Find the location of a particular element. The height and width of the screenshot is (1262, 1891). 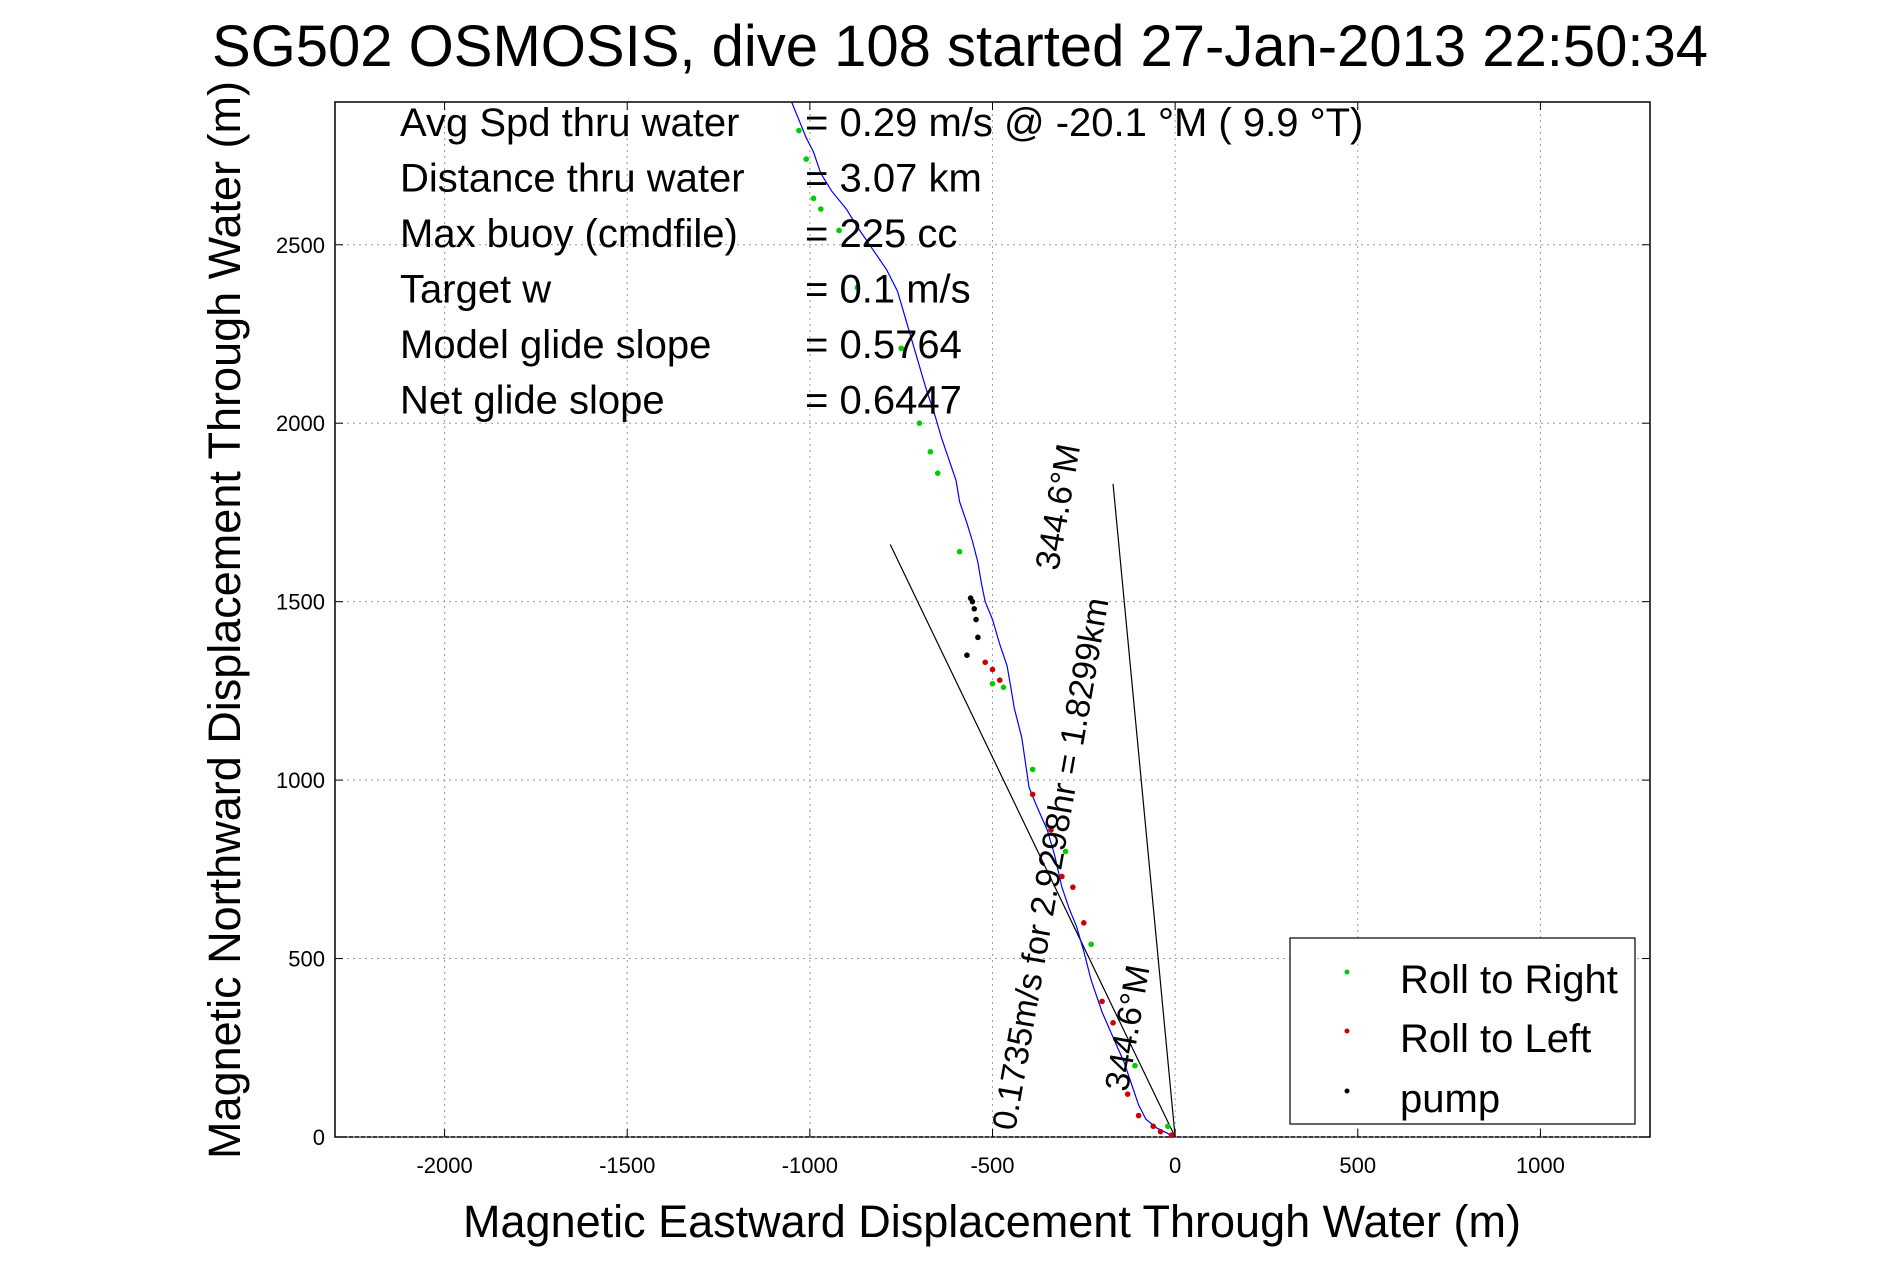

stat-value: = 0.5764 is located at coordinates (883, 345).